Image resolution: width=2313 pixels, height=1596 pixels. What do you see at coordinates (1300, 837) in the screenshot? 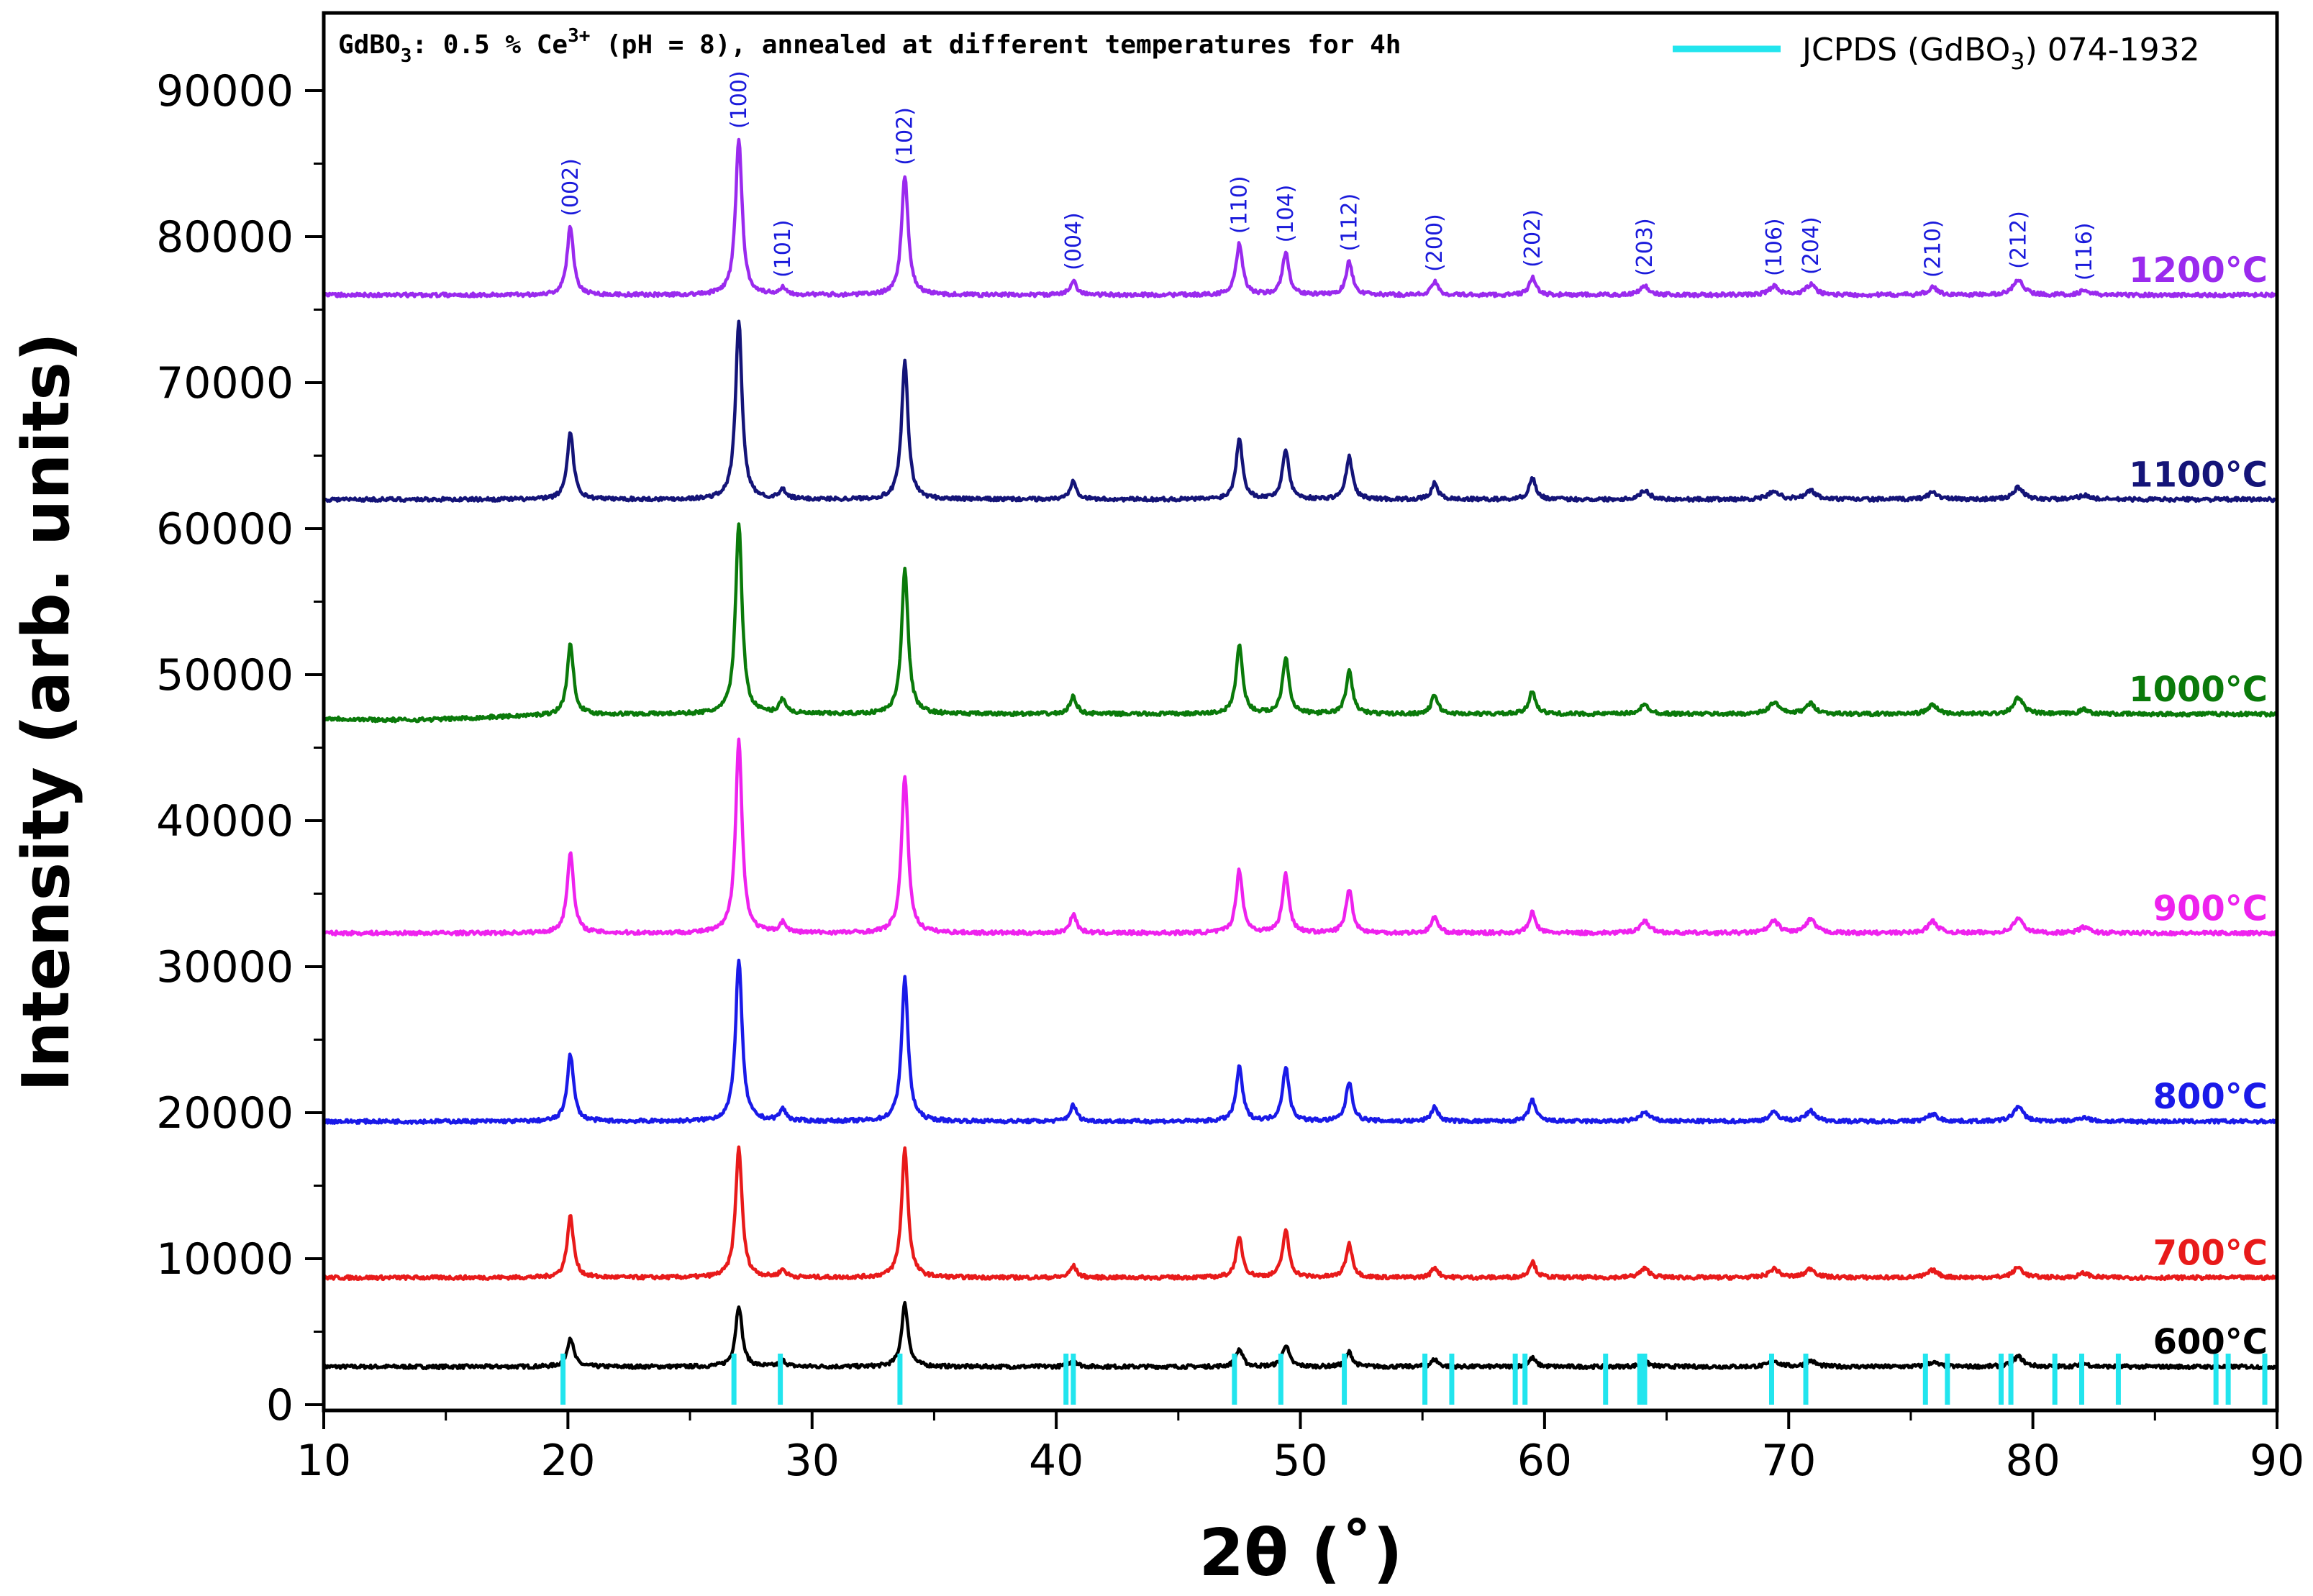
I see `series-line-900C` at bounding box center [1300, 837].